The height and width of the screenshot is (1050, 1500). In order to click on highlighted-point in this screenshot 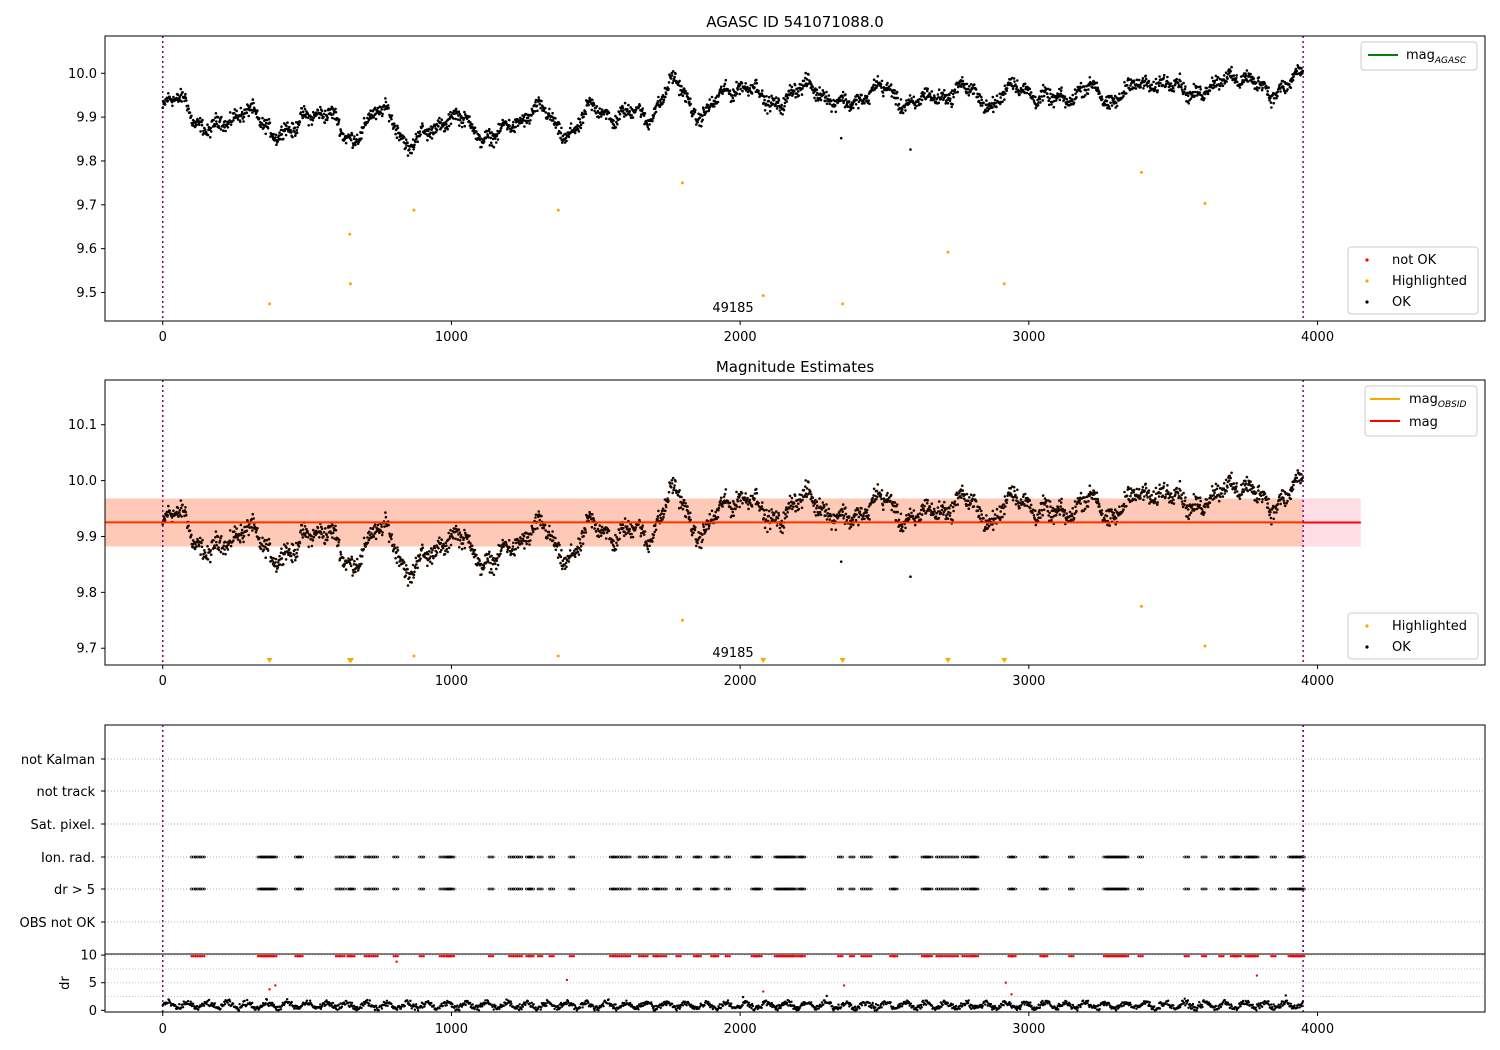, I will do `click(843, 304)`.